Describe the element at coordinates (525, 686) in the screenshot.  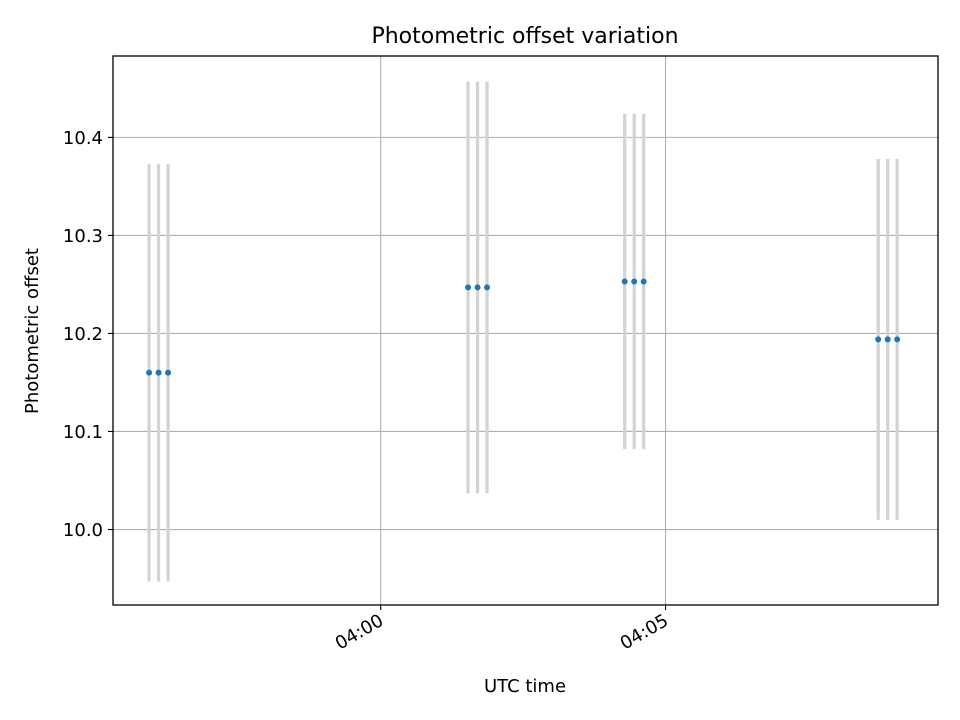
I see `x-axis-label: UTC time` at that location.